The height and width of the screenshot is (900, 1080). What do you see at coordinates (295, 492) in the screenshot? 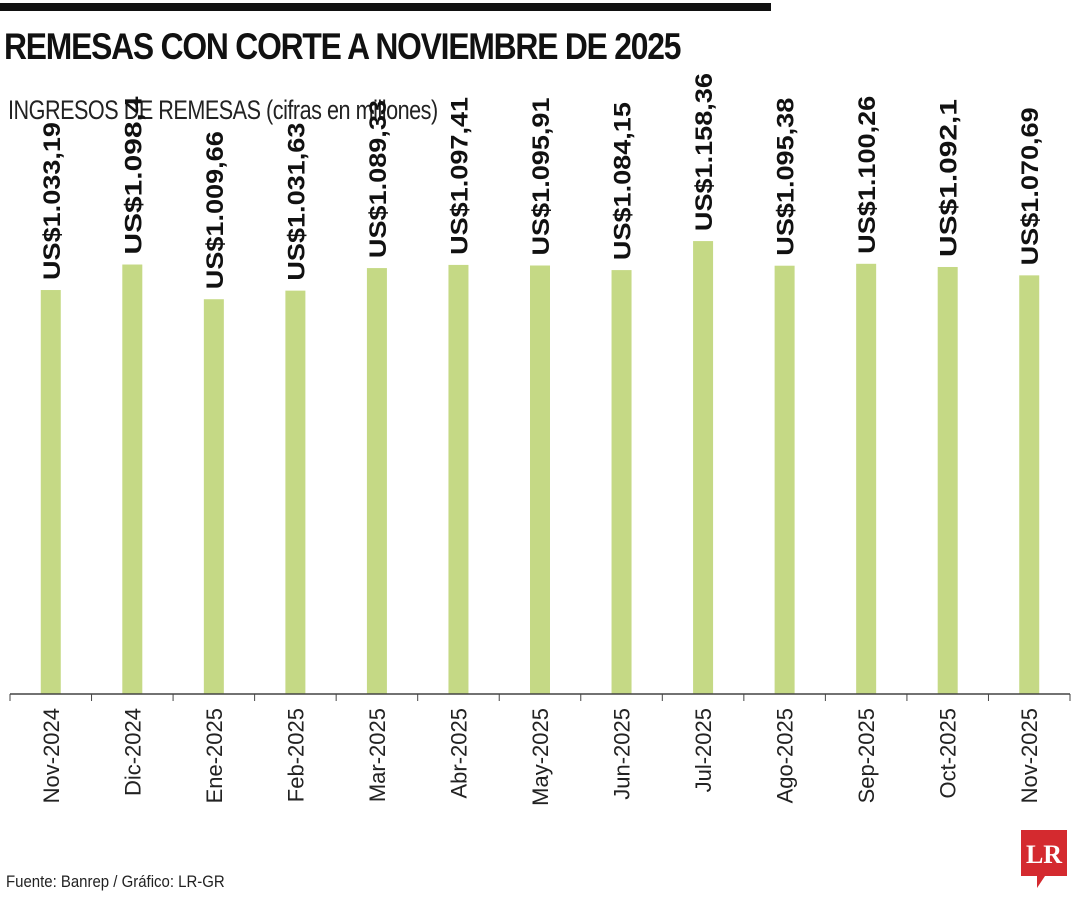
I see `bar-feb-2025` at bounding box center [295, 492].